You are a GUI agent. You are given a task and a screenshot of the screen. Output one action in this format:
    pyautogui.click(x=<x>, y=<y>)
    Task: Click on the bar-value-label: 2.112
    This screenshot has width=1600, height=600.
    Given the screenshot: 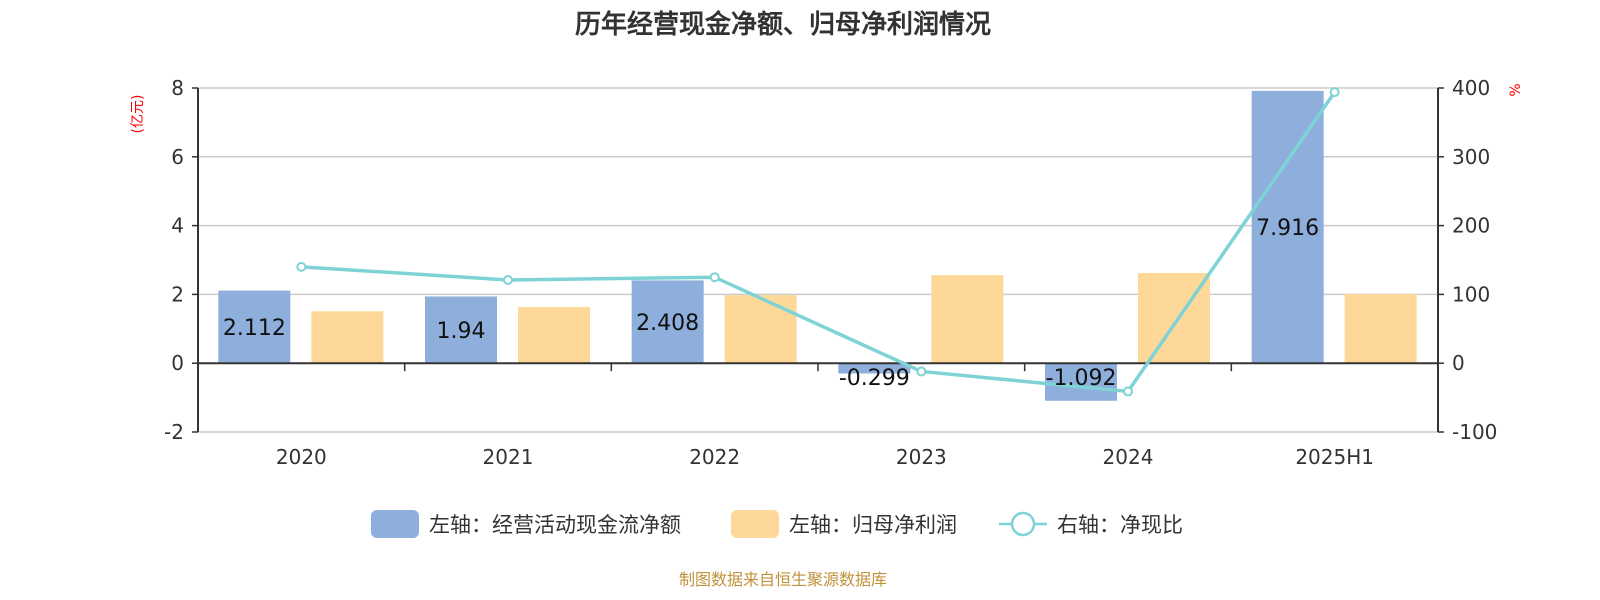 What is the action you would take?
    pyautogui.click(x=254, y=328)
    